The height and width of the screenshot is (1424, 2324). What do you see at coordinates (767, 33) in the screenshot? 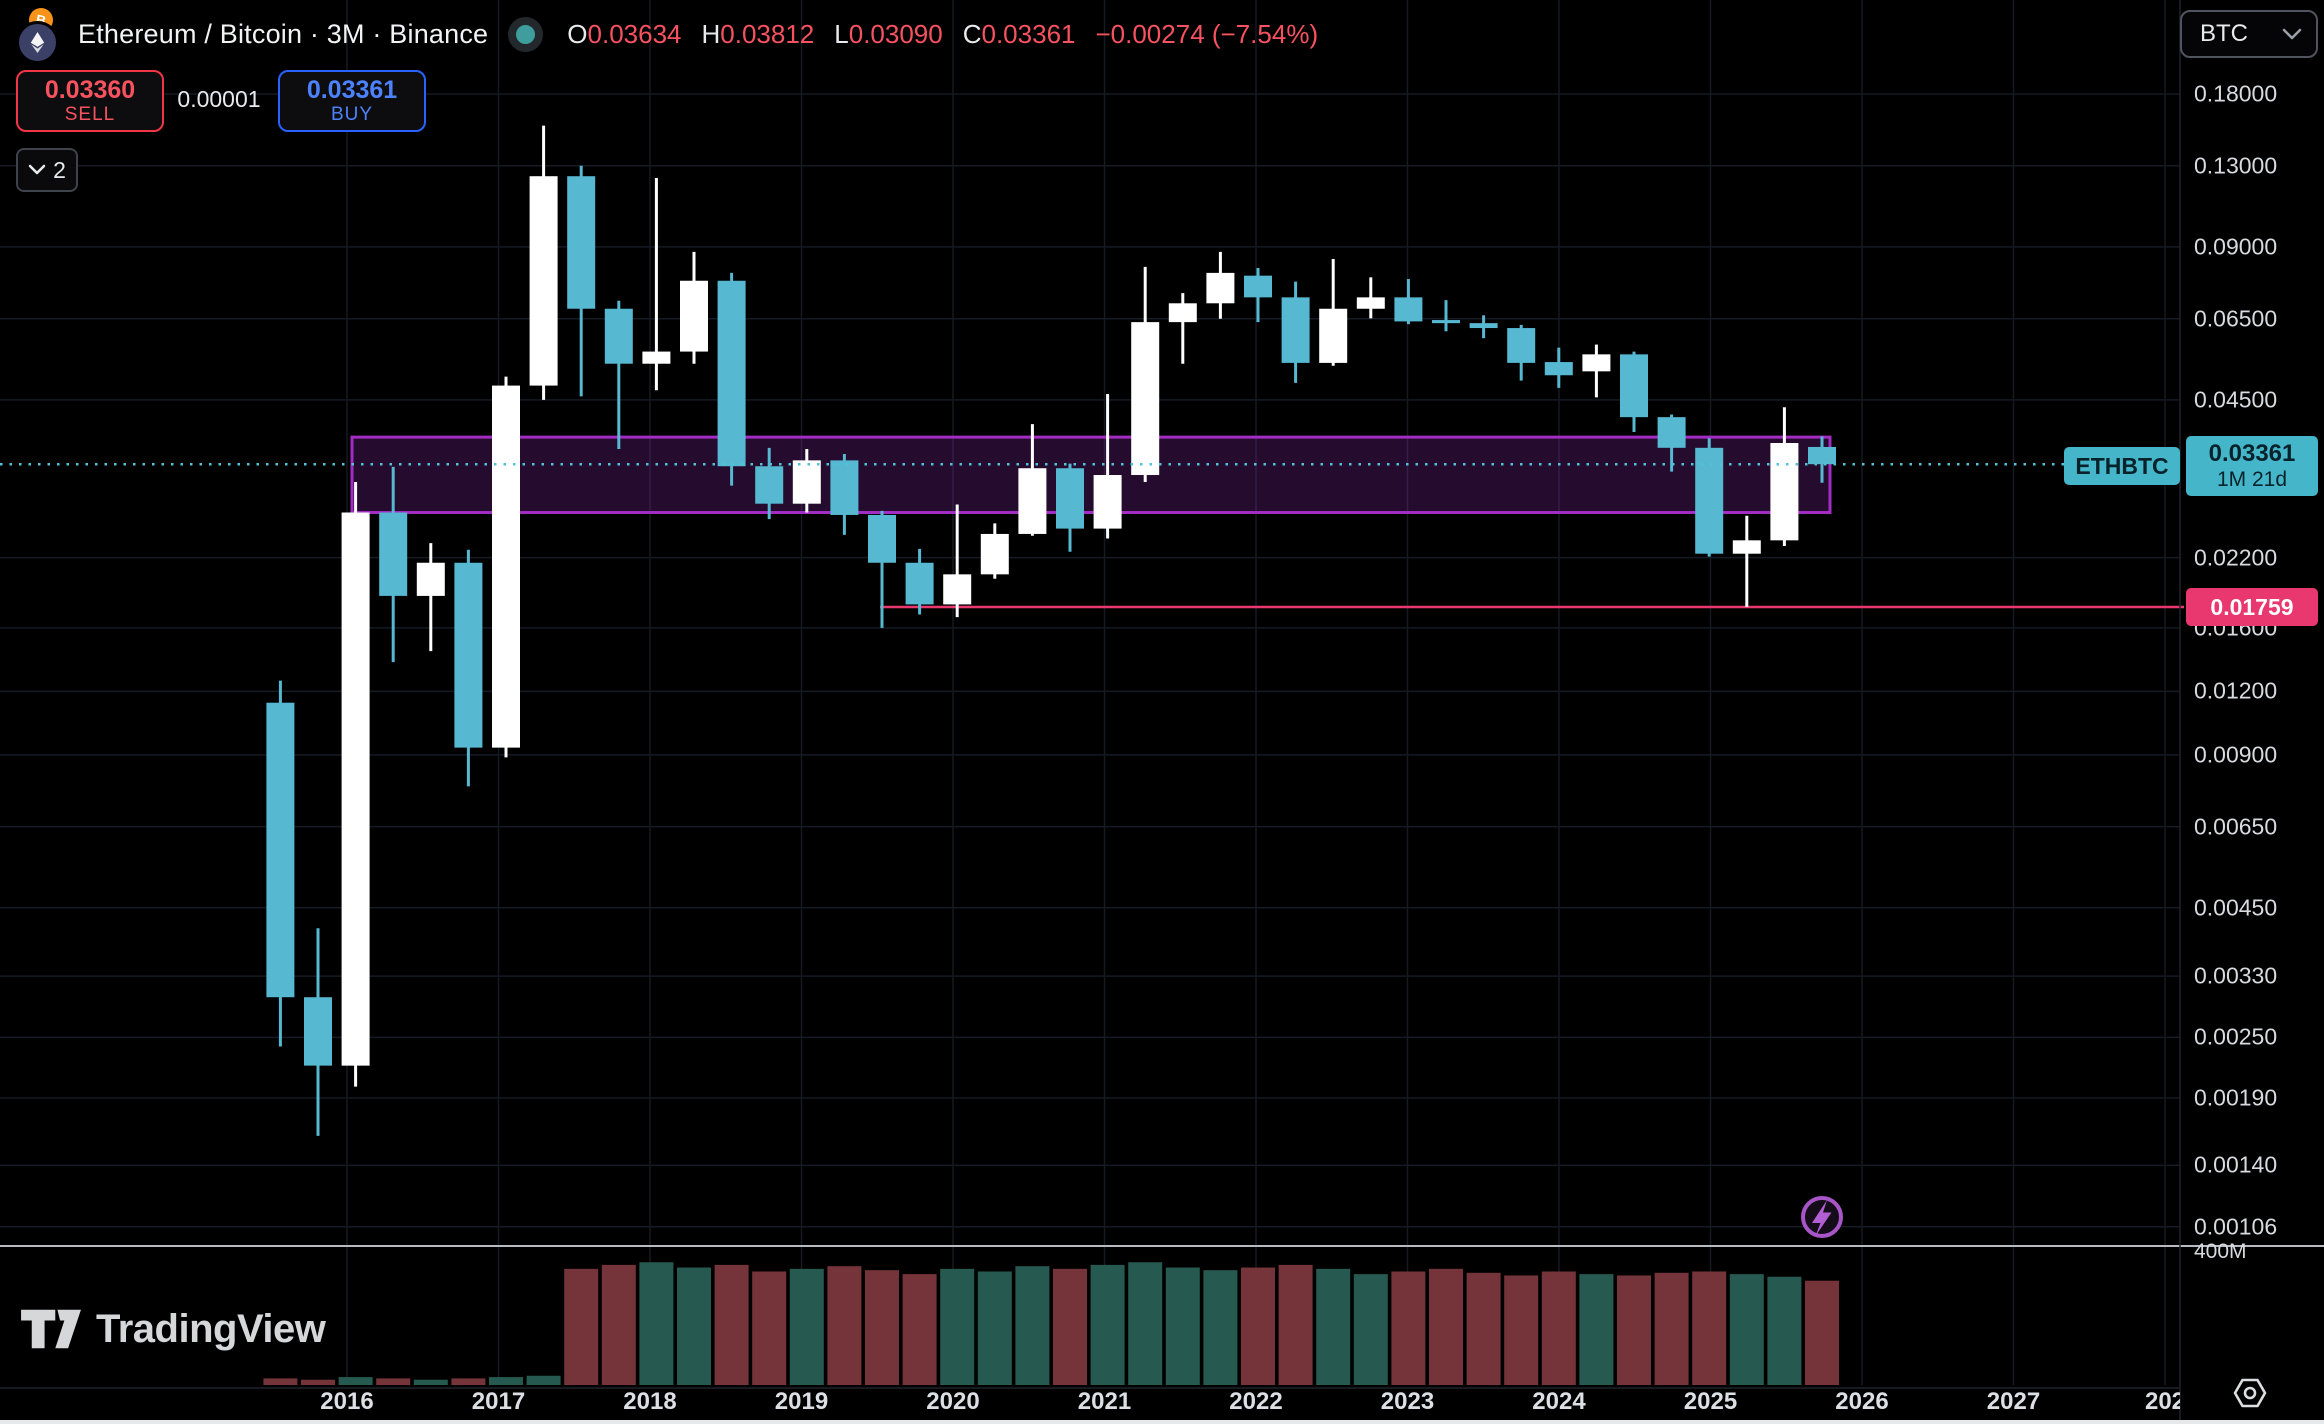
I see `high-value: 0.03812` at bounding box center [767, 33].